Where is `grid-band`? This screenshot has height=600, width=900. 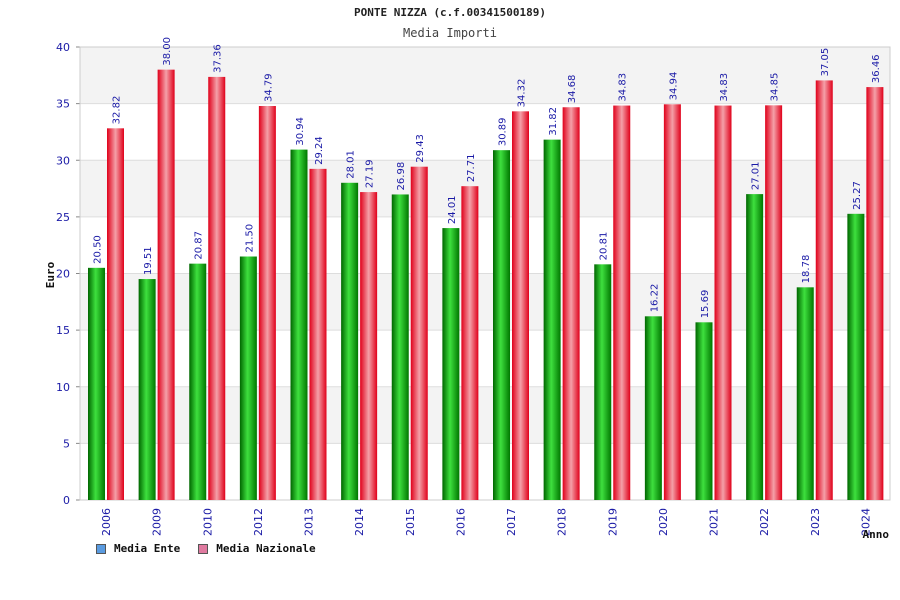
grid-band is located at coordinates (485, 75).